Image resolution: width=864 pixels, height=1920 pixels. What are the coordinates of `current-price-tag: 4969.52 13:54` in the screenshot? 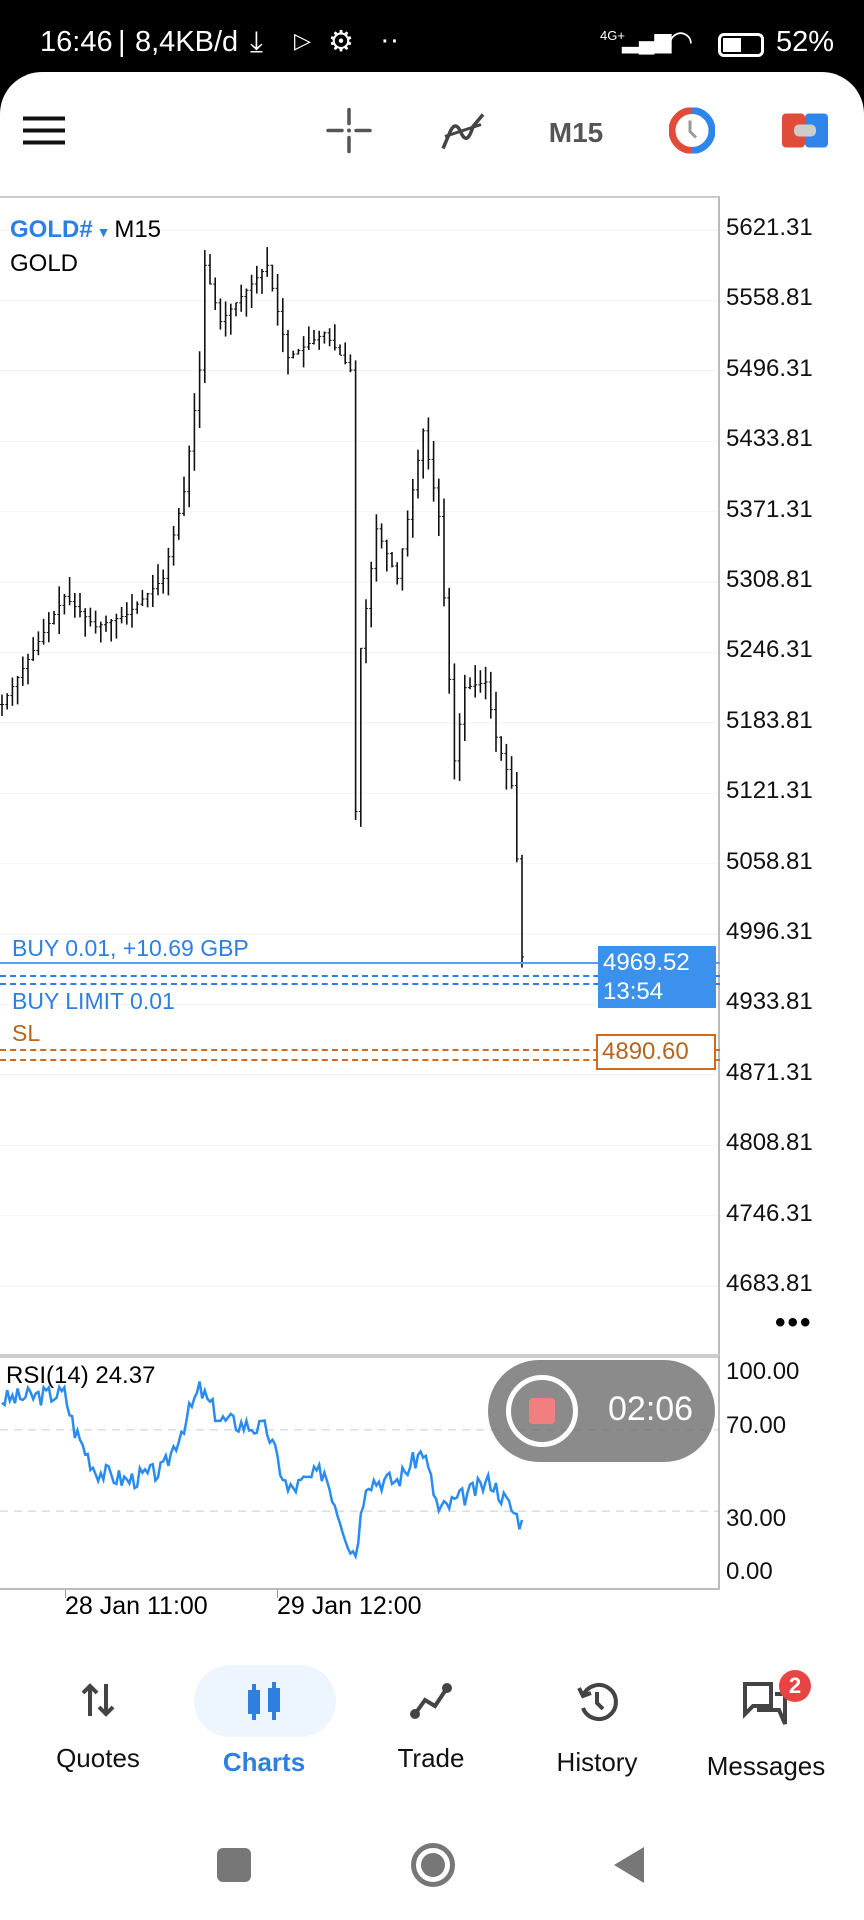 It's located at (657, 977).